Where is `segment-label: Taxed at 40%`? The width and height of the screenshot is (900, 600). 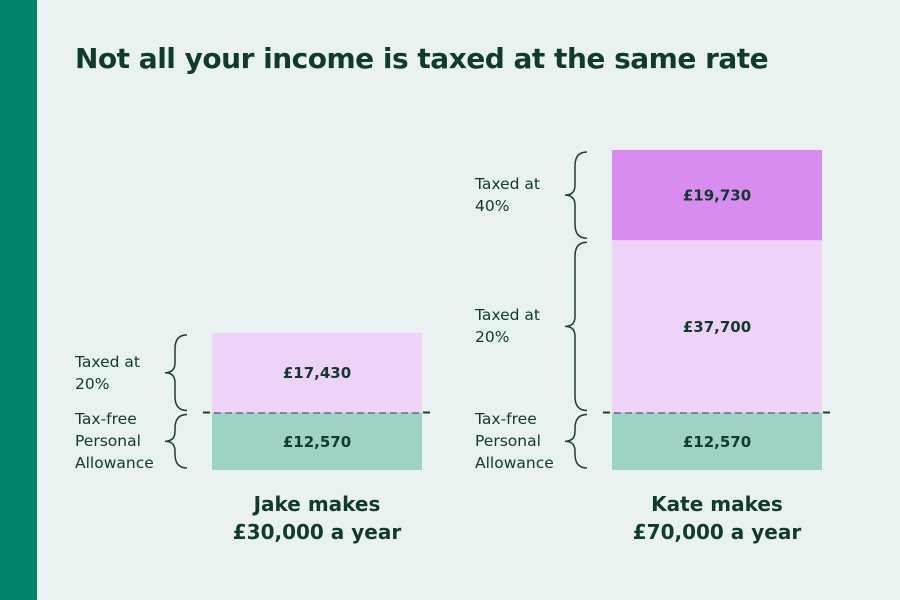 segment-label: Taxed at 40% is located at coordinates (507, 195).